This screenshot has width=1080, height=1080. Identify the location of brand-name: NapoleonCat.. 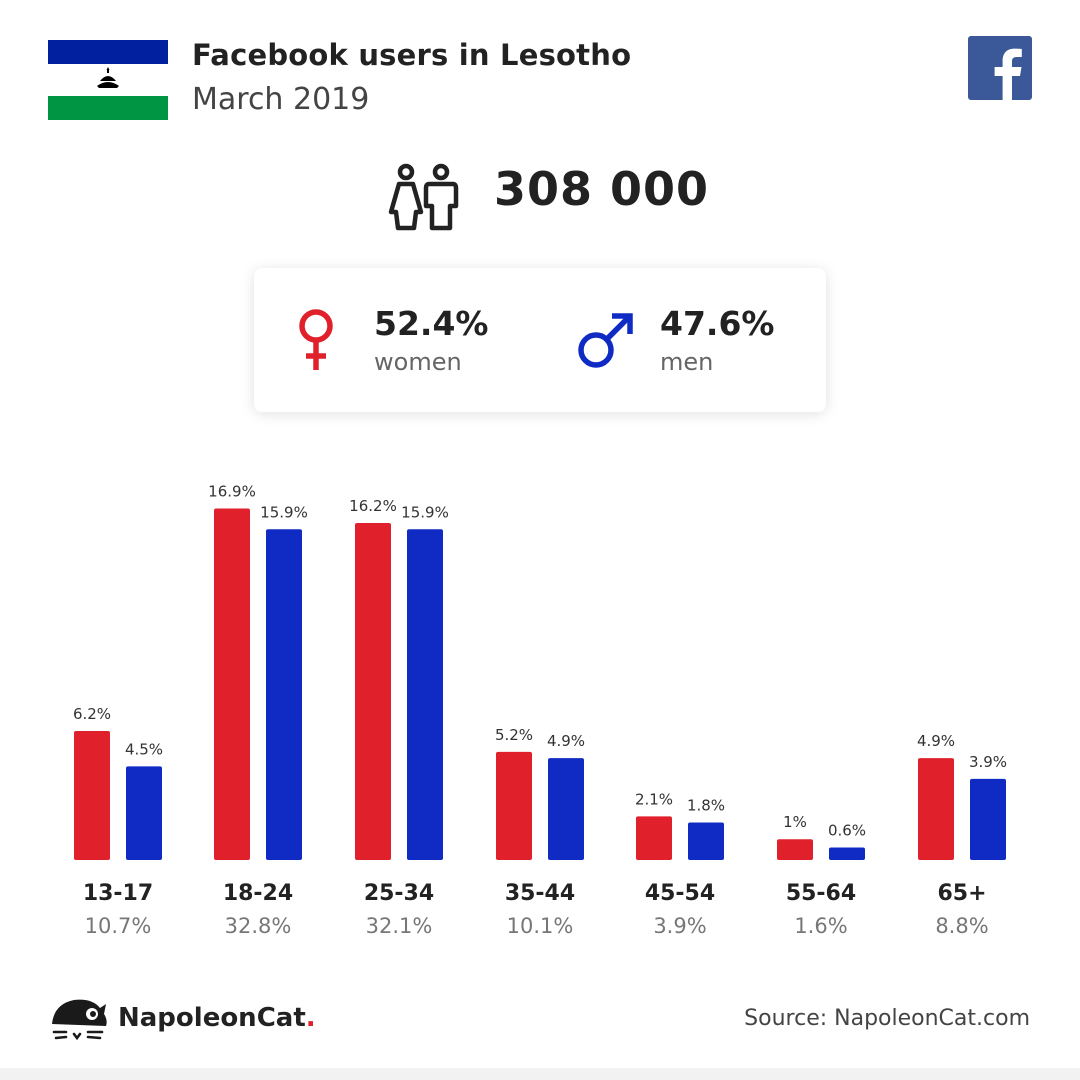
(217, 1018).